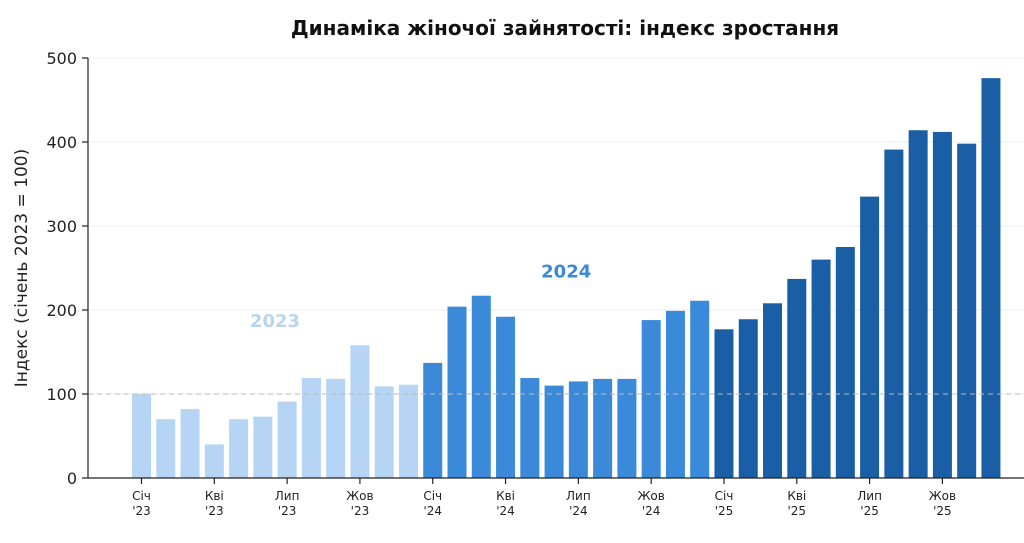  I want to click on y-tick-label: 500, so click(61, 58).